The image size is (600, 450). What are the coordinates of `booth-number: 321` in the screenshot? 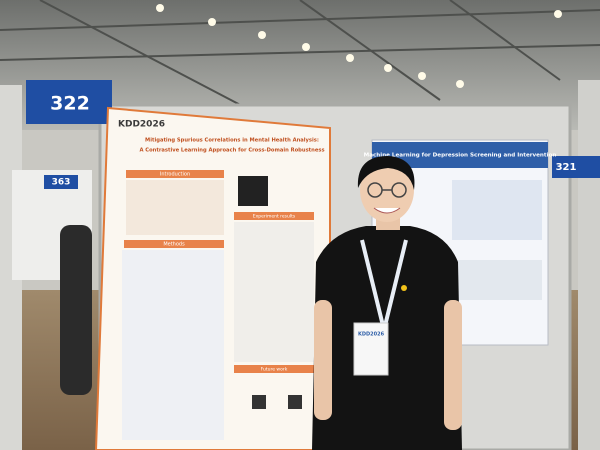 It's located at (566, 167).